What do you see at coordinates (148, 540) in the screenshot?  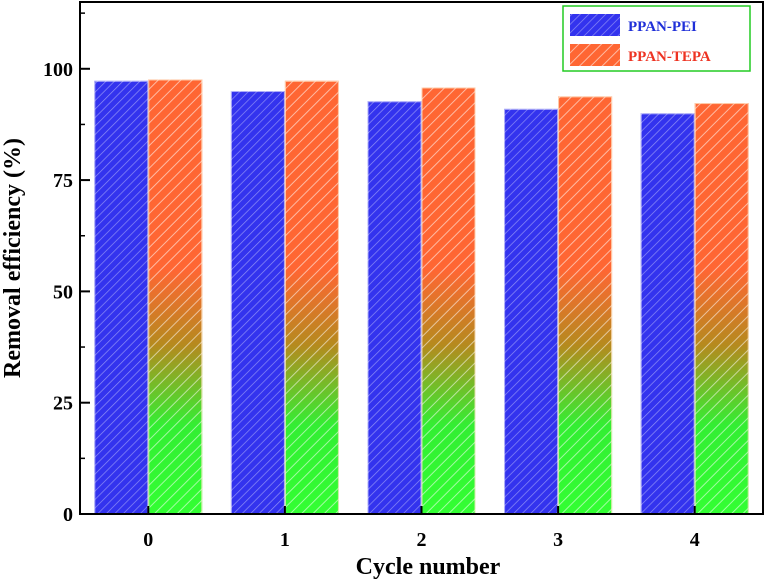 I see `x-tick-label-0: 0` at bounding box center [148, 540].